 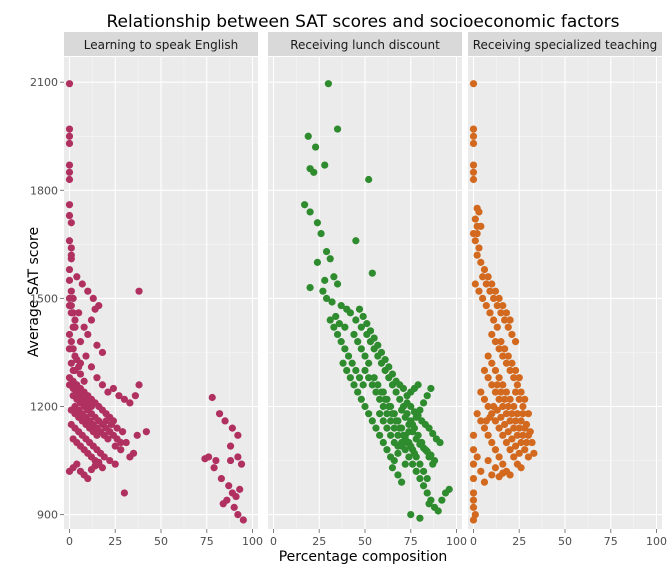 I want to click on y-axis-ticks: 900 1200 1500 1800 2100, so click(x=47, y=299).